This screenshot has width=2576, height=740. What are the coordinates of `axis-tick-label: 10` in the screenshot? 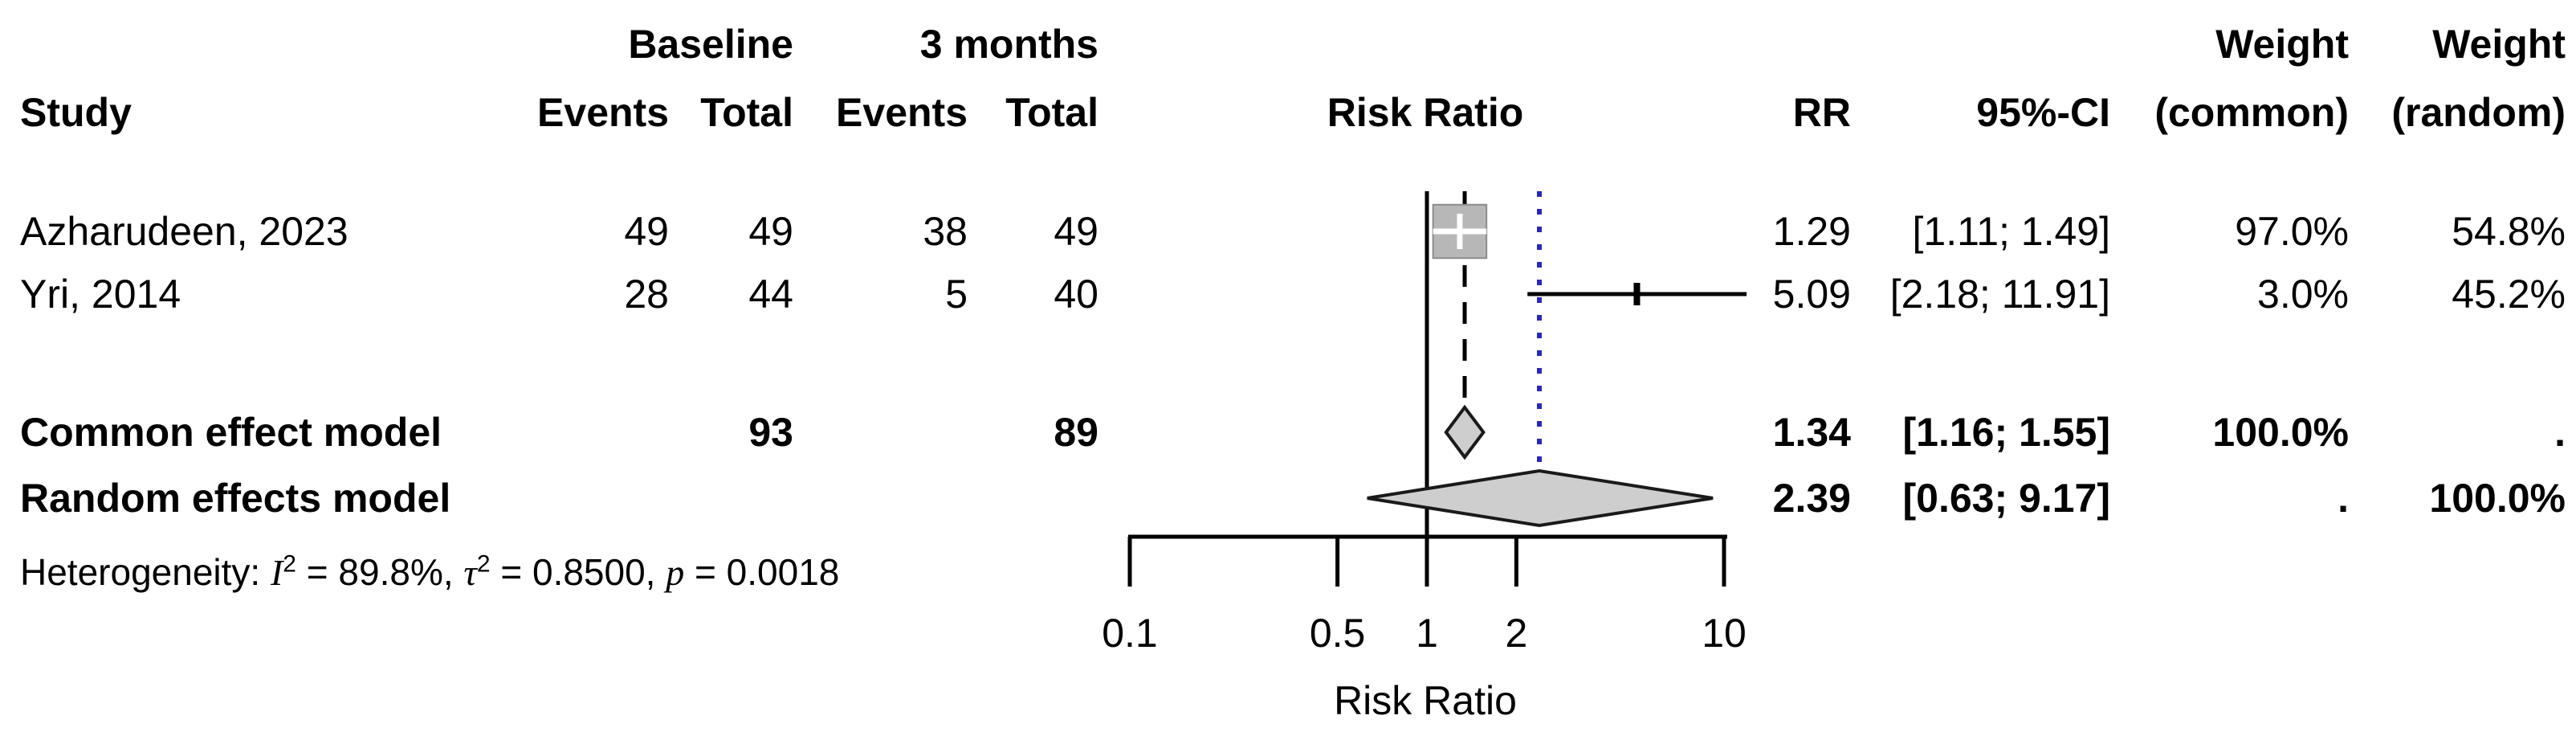 It's located at (1724, 633).